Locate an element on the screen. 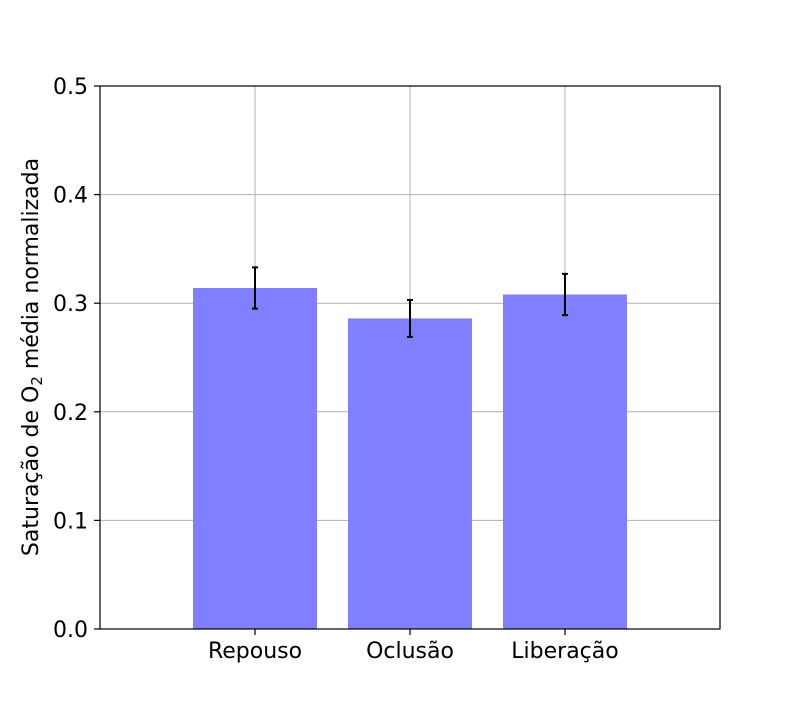 The height and width of the screenshot is (707, 800). y-tick-label: 0.5 is located at coordinates (70, 87).